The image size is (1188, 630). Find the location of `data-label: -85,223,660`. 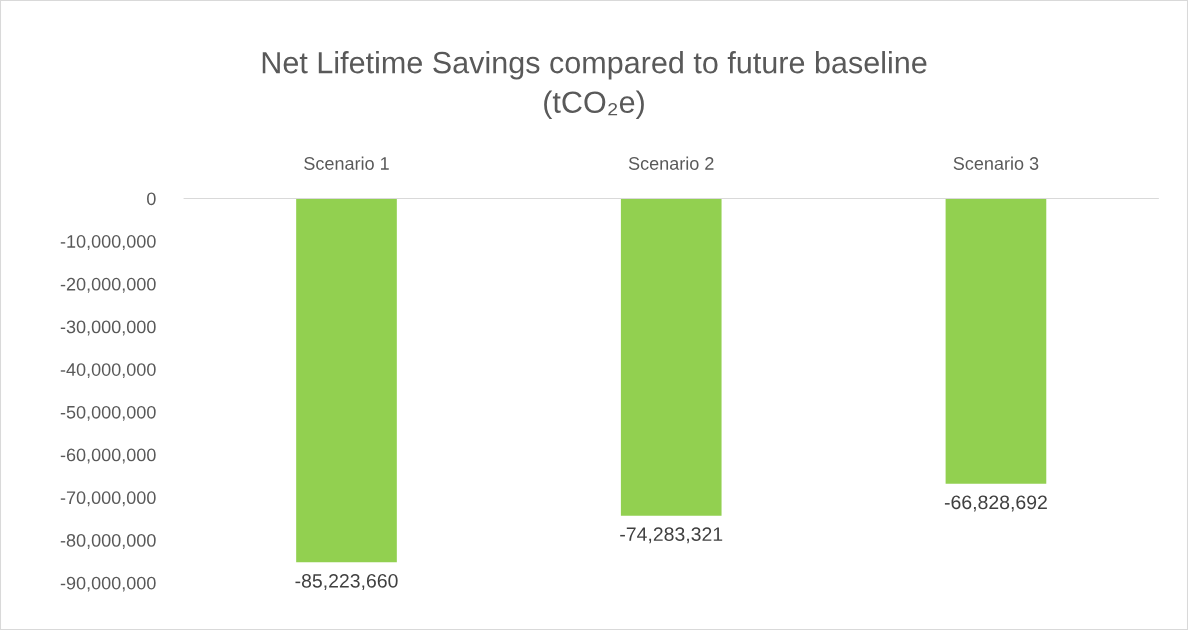

data-label: -85,223,660 is located at coordinates (346, 582).